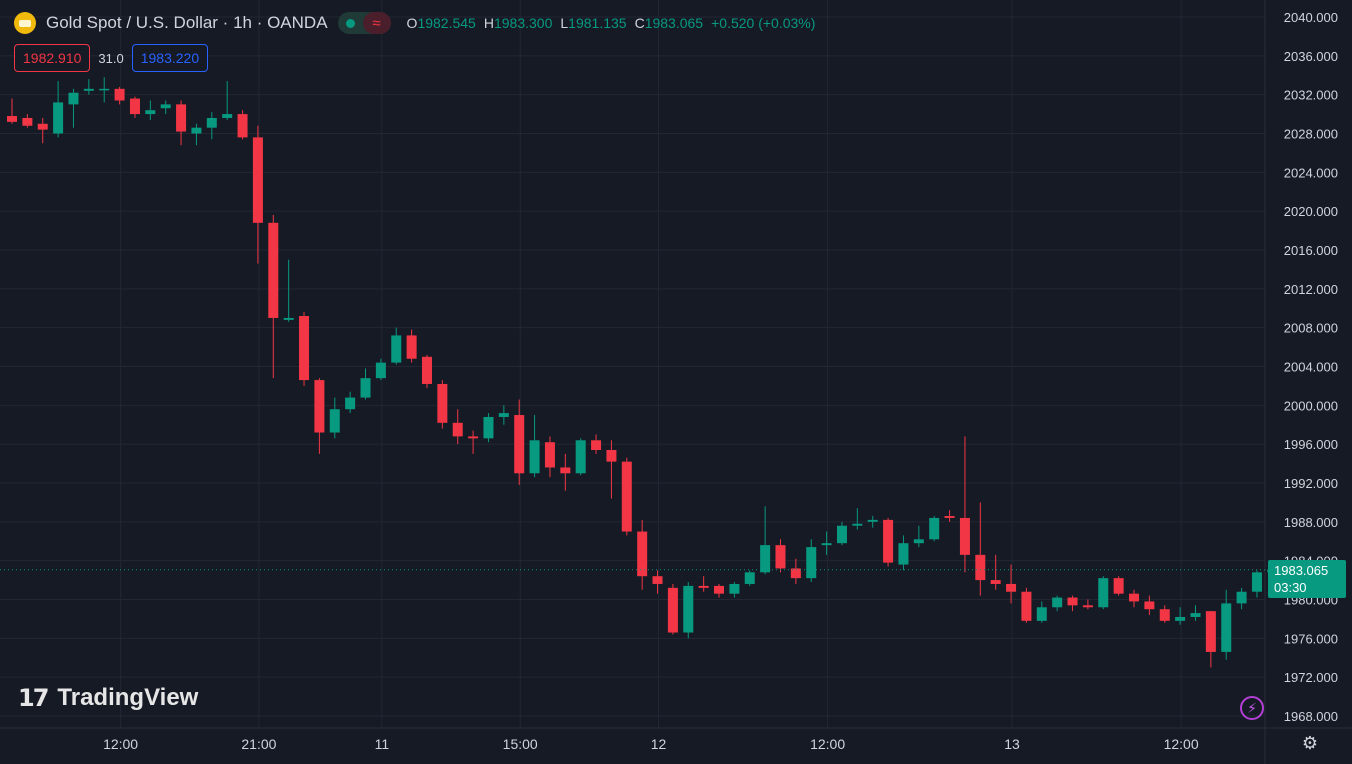 This screenshot has width=1352, height=764. What do you see at coordinates (52, 58) in the screenshot?
I see `sell-button: 1982.910` at bounding box center [52, 58].